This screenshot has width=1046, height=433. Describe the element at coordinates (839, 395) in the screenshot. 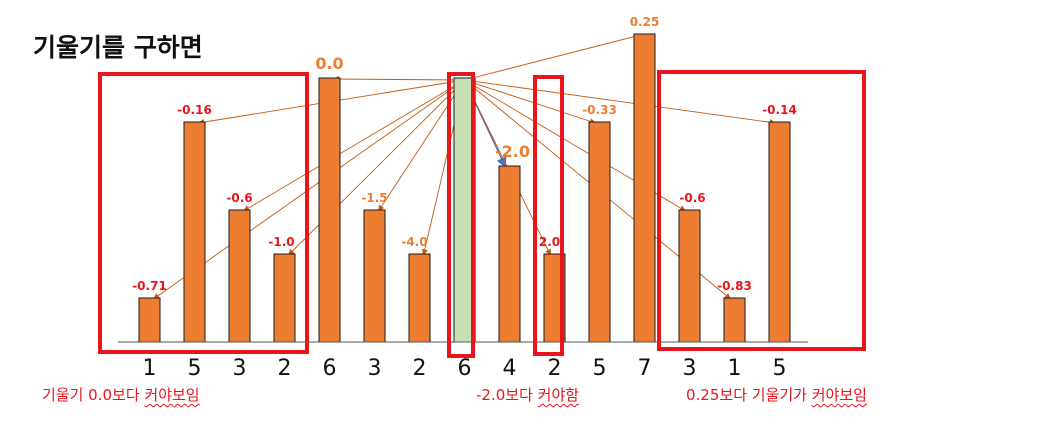

I see `right-note-emphasis: 커야보임` at that location.